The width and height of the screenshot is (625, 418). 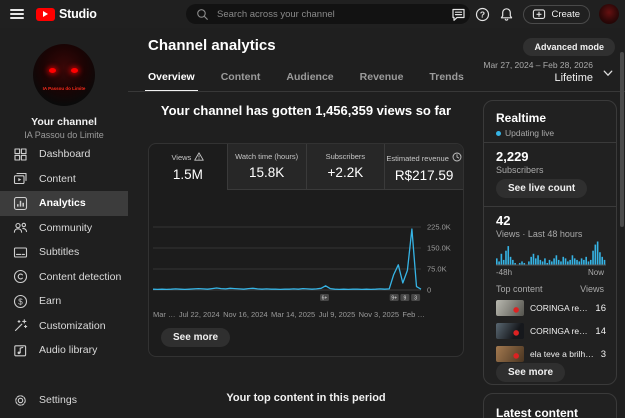 I want to click on latest-content-title: Latest content, so click(x=537, y=412).